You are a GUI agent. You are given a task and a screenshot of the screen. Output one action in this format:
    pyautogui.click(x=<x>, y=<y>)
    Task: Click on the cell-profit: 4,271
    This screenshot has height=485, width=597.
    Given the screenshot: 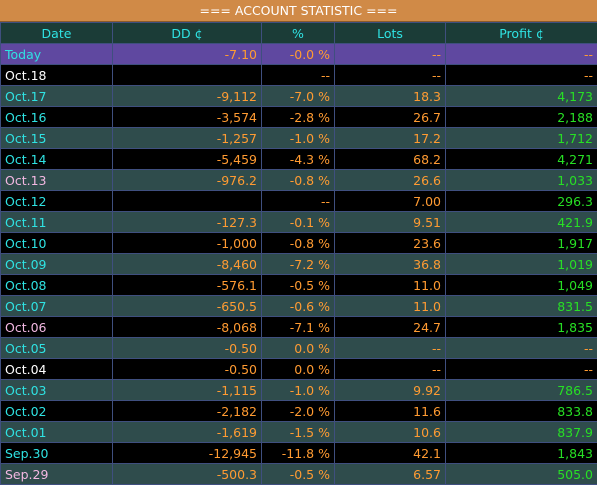 What is the action you would take?
    pyautogui.click(x=521, y=159)
    